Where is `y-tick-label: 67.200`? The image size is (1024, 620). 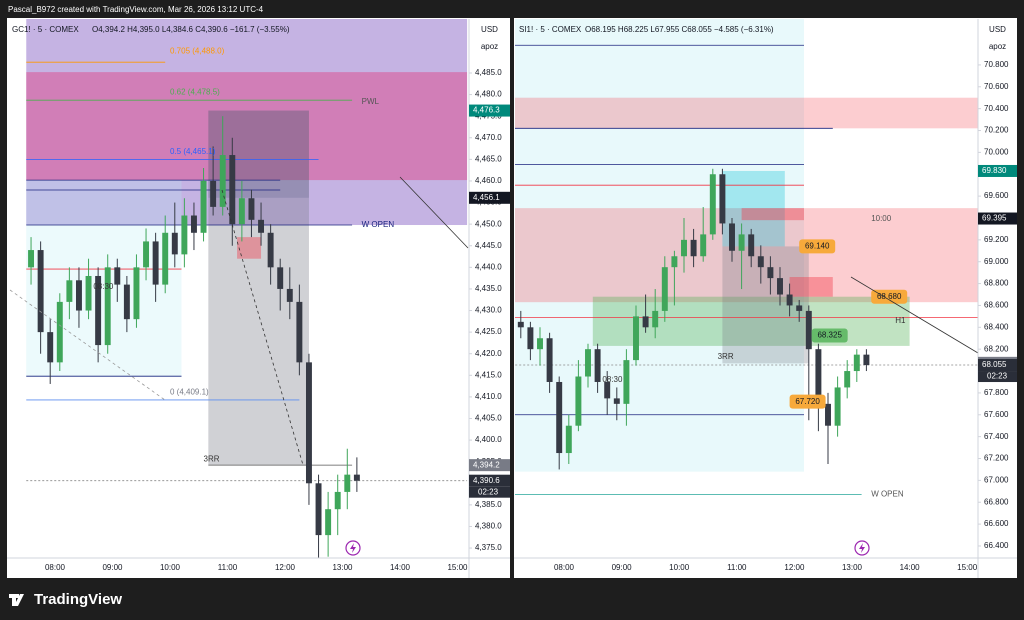 y-tick-label: 67.200 is located at coordinates (996, 458).